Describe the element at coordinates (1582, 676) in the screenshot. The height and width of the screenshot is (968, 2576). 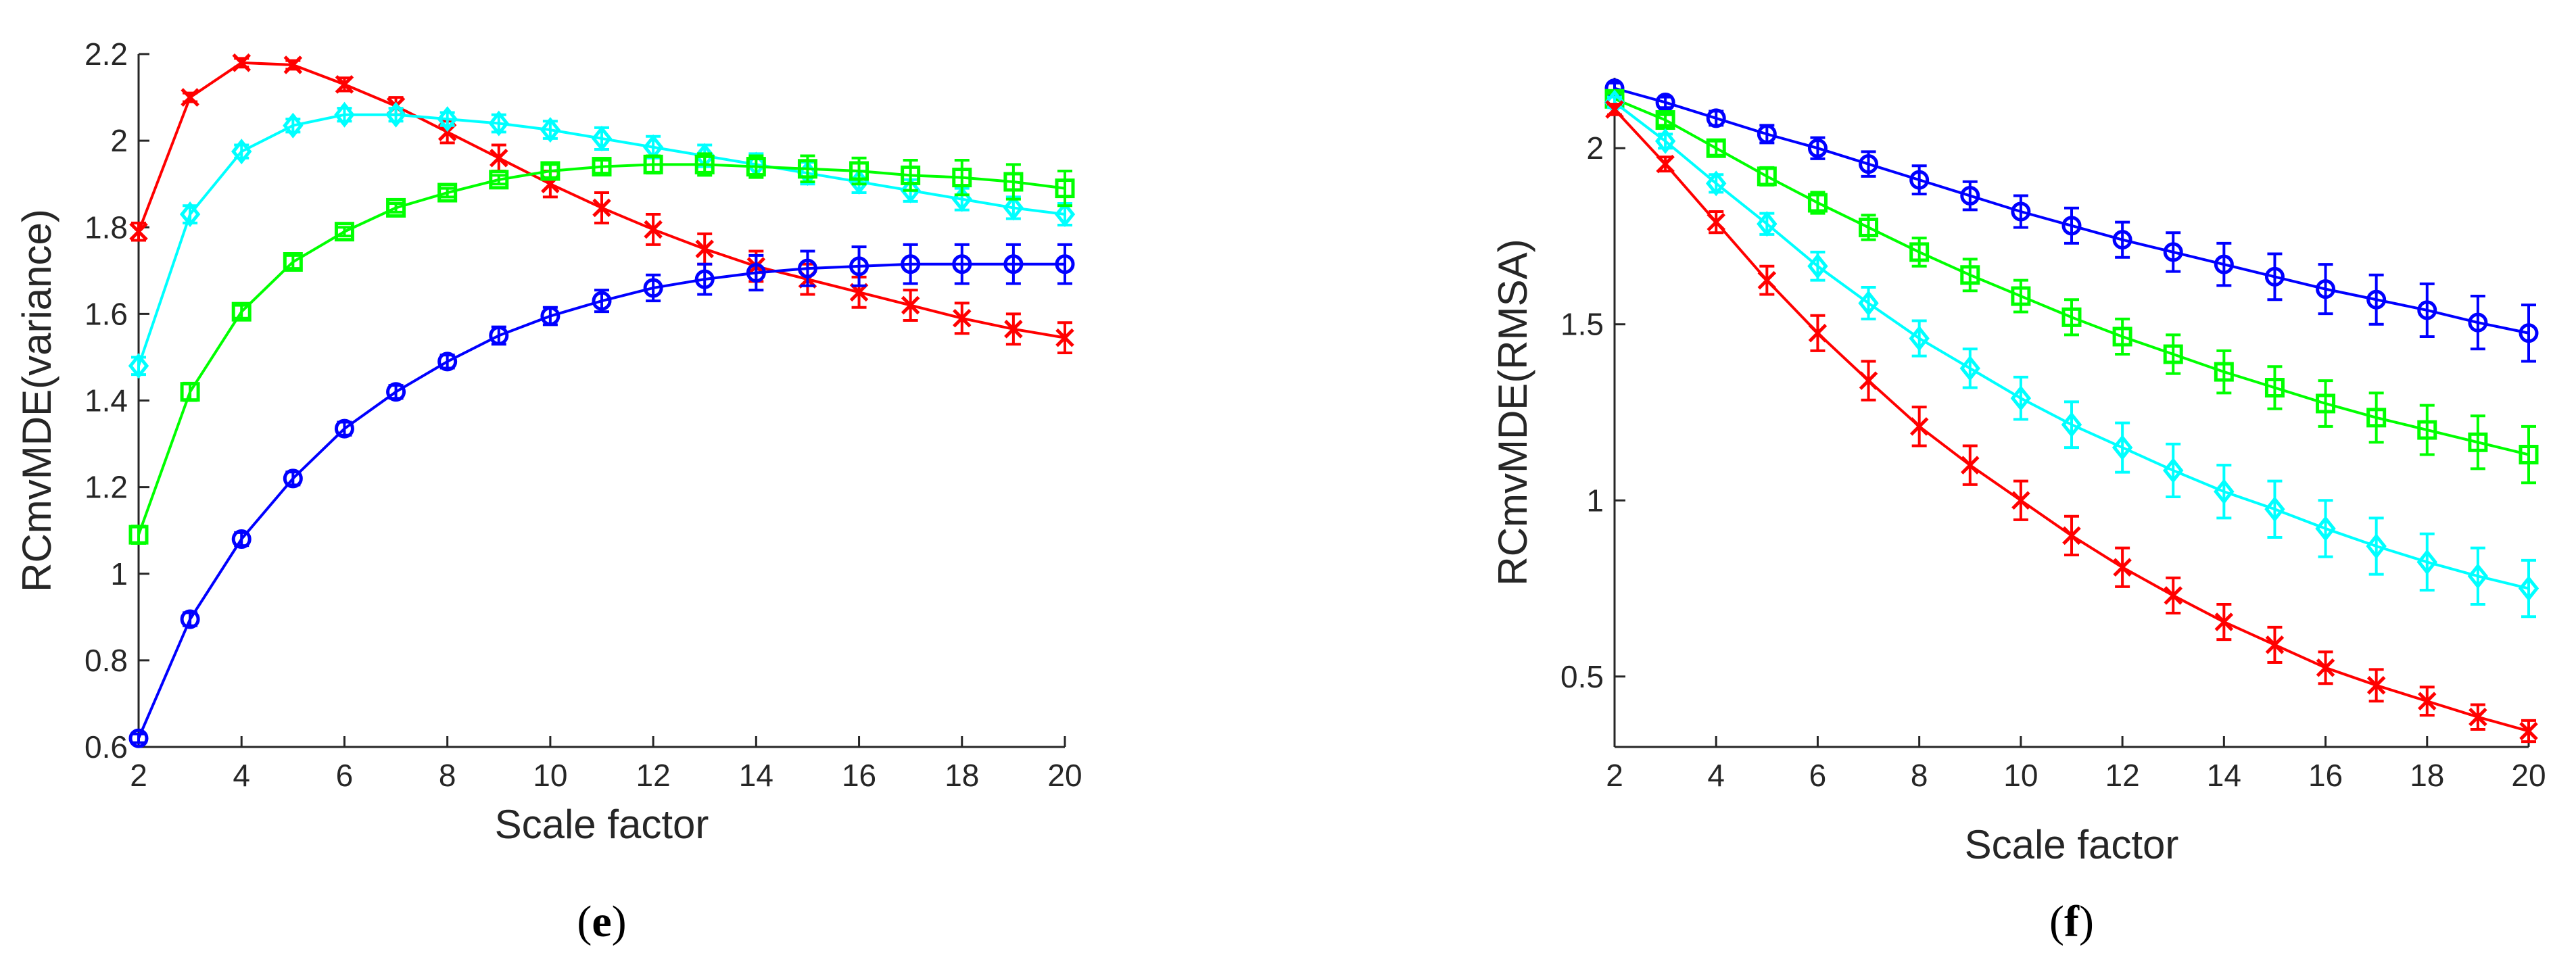
I see `y-tick-label: 0.5` at that location.